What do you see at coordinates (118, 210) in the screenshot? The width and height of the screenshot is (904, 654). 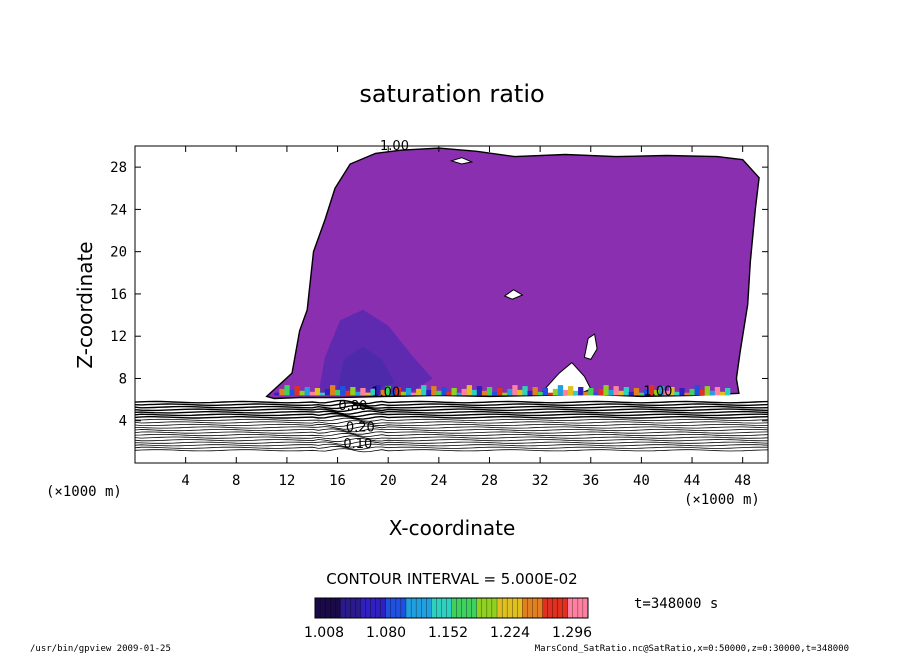 I see `y-tick-label: 24` at bounding box center [118, 210].